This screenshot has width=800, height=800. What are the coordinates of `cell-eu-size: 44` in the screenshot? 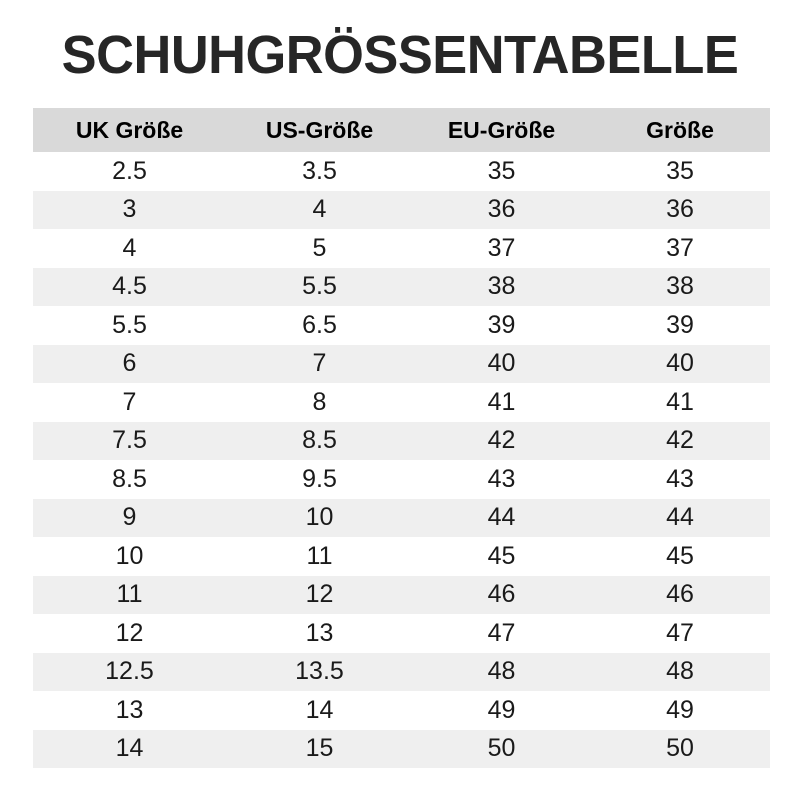 It's located at (501, 517).